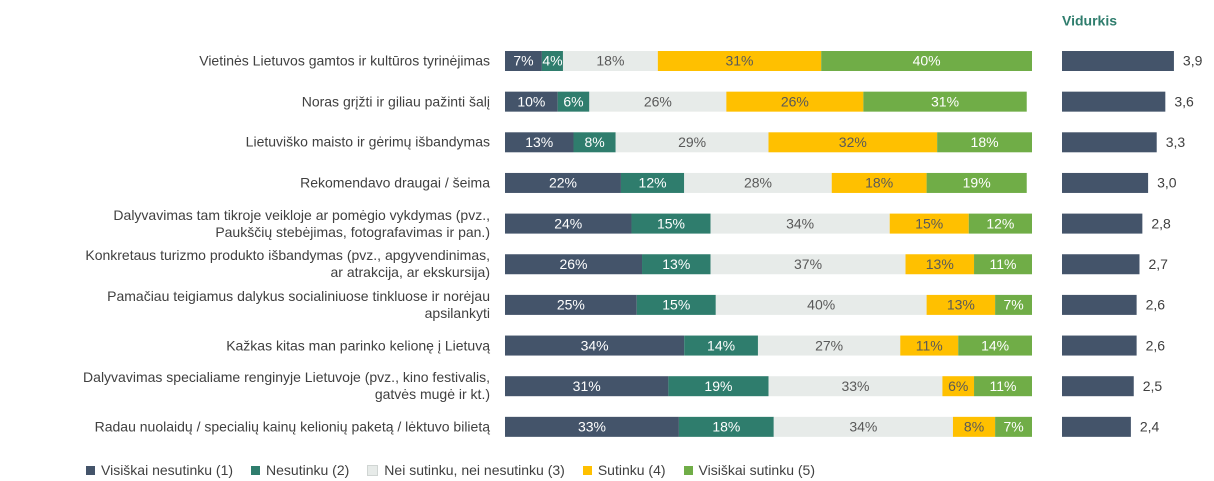 The width and height of the screenshot is (1214, 481). What do you see at coordinates (1158, 264) in the screenshot?
I see `avg-label: 2,7` at bounding box center [1158, 264].